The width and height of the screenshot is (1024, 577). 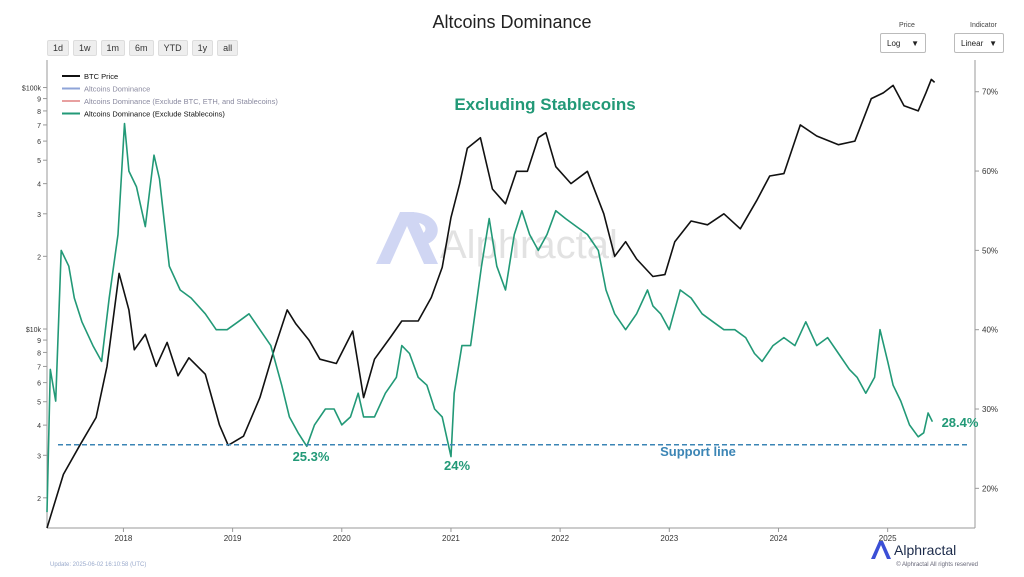 I want to click on range-button-1d: 1d, so click(x=58, y=48).